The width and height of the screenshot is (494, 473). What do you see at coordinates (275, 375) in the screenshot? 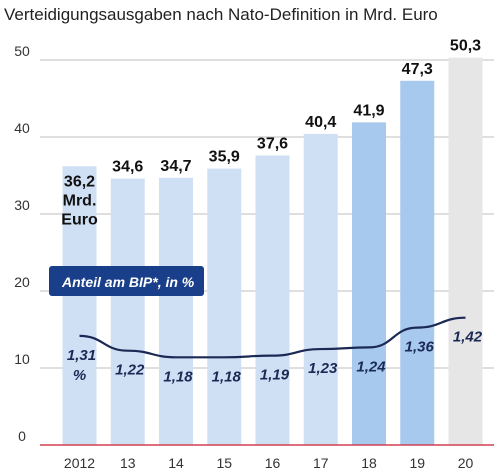
I see `bip-point-label: 1,19` at bounding box center [275, 375].